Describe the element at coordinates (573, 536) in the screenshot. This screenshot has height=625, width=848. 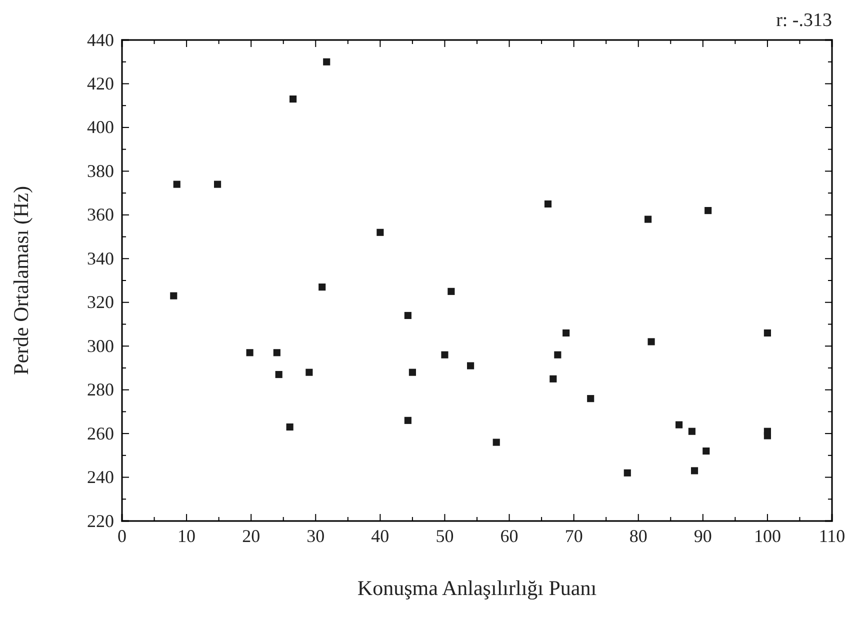
I see `x-tick-label: 70` at that location.